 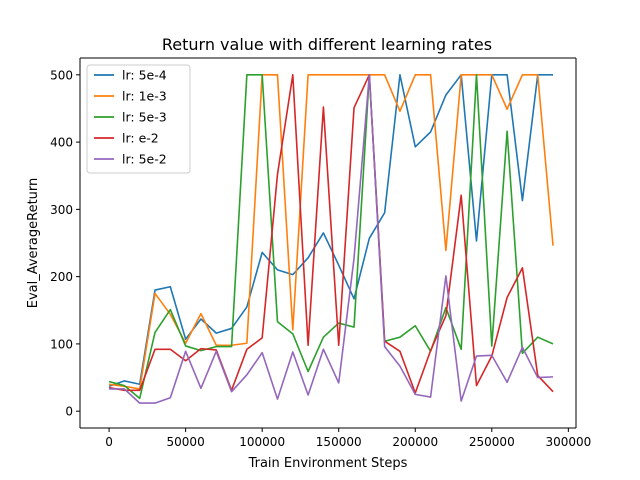 I want to click on x-tick-label: 50000, so click(x=186, y=442).